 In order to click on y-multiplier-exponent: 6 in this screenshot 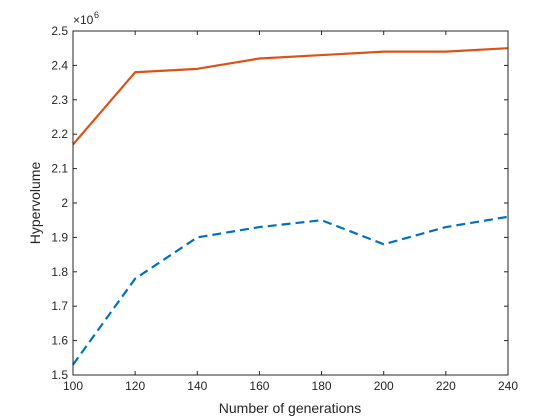, I will do `click(96, 15)`.